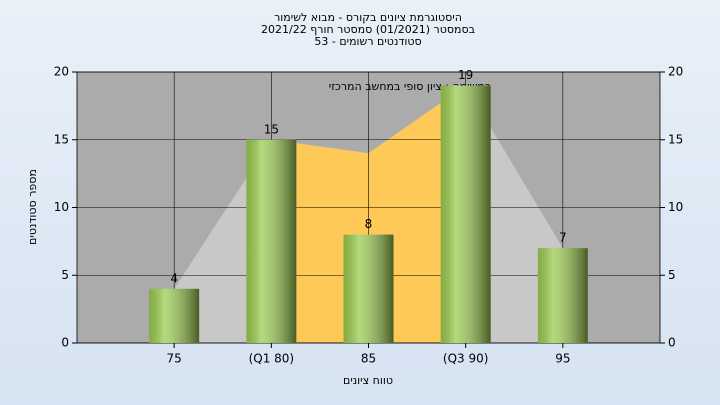 This screenshot has width=720, height=405. What do you see at coordinates (563, 238) in the screenshot?
I see `data-label: 7` at bounding box center [563, 238].